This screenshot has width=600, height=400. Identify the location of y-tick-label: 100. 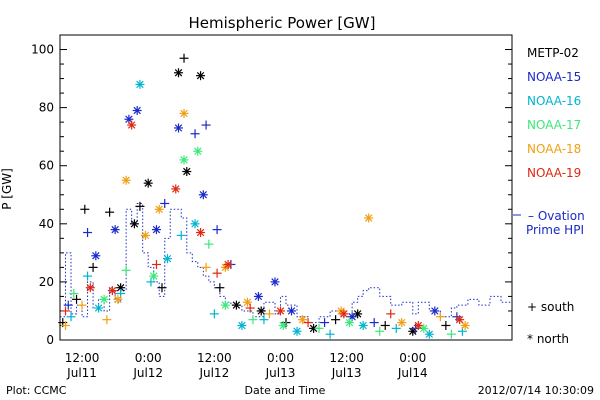
(42, 50).